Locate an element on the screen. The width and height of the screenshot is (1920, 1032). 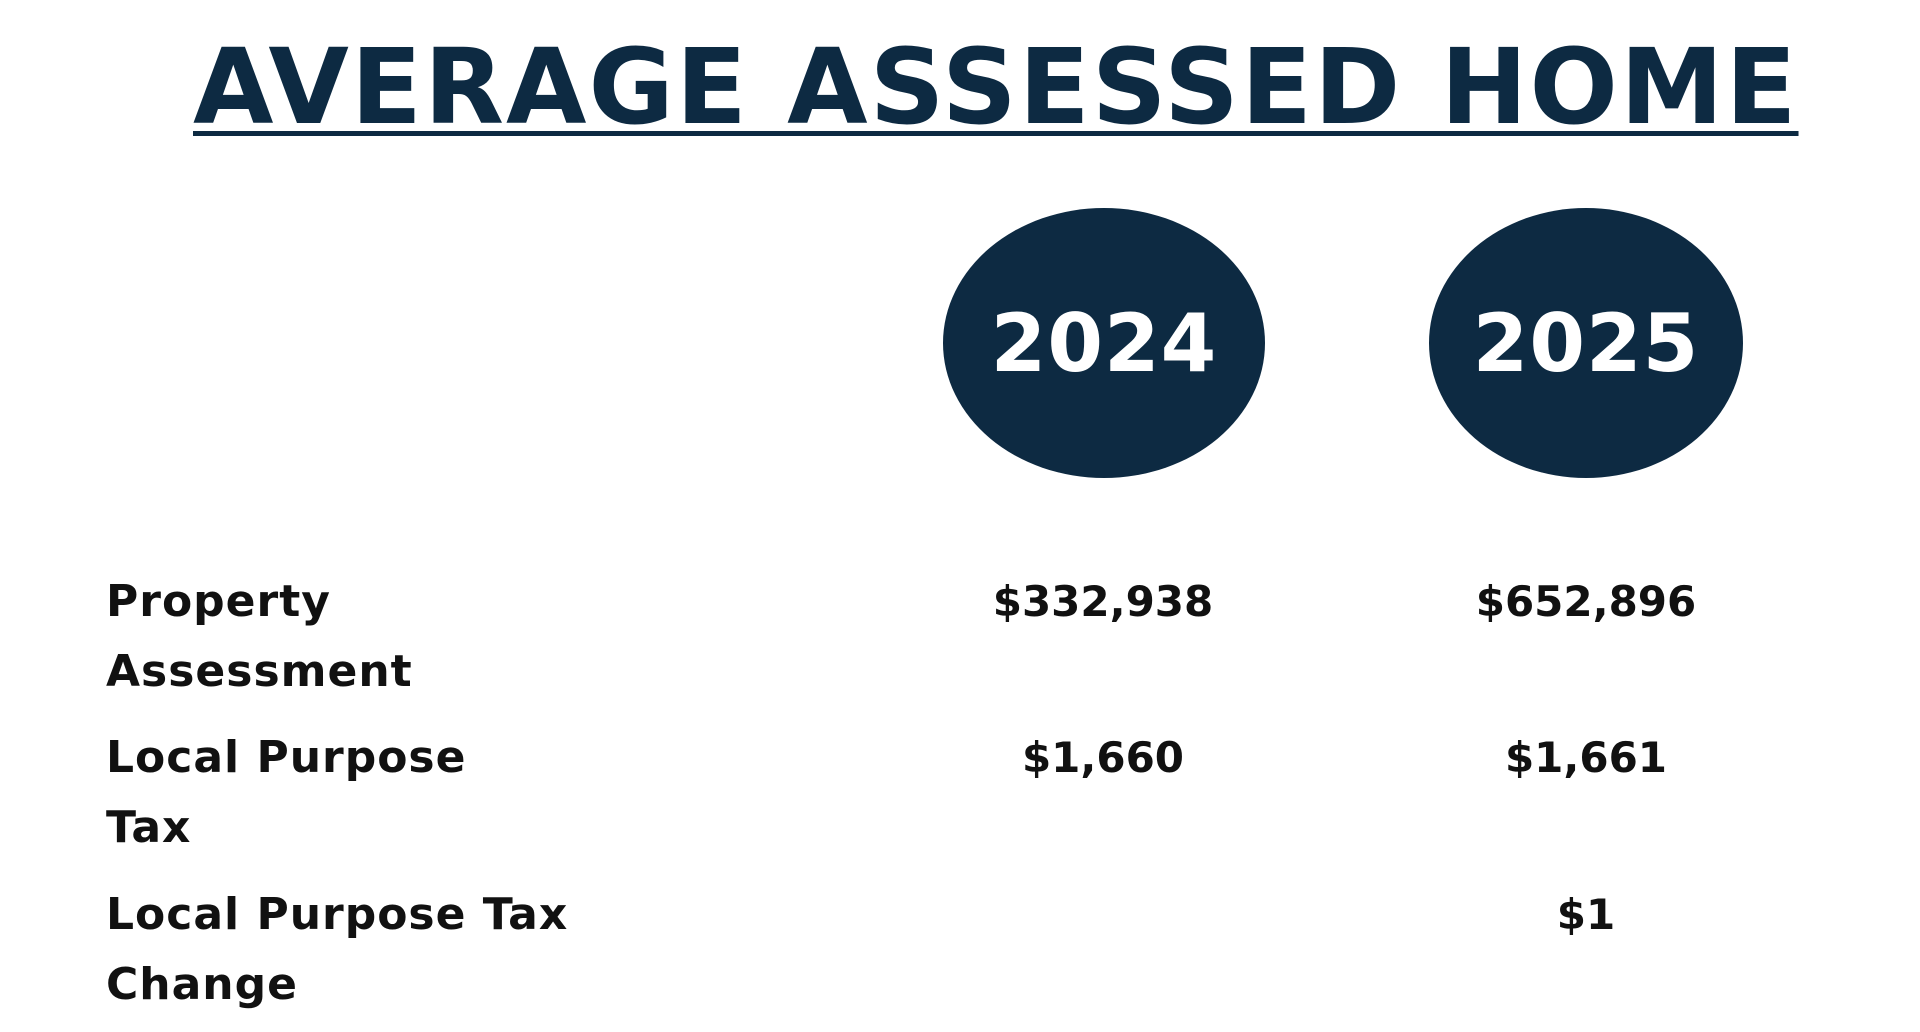
row-label-local-purpose-tax-change: Local Purpose Tax Change is located at coordinates (366, 950).